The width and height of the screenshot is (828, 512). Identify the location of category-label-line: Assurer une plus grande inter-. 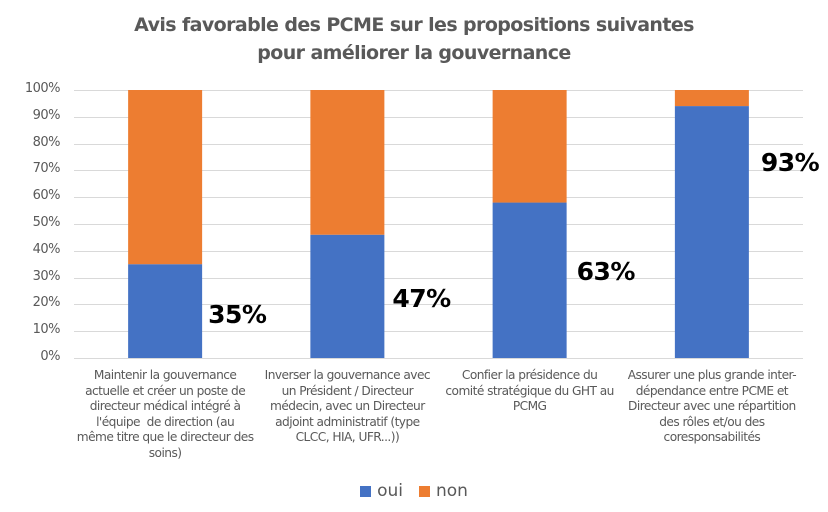
(712, 375).